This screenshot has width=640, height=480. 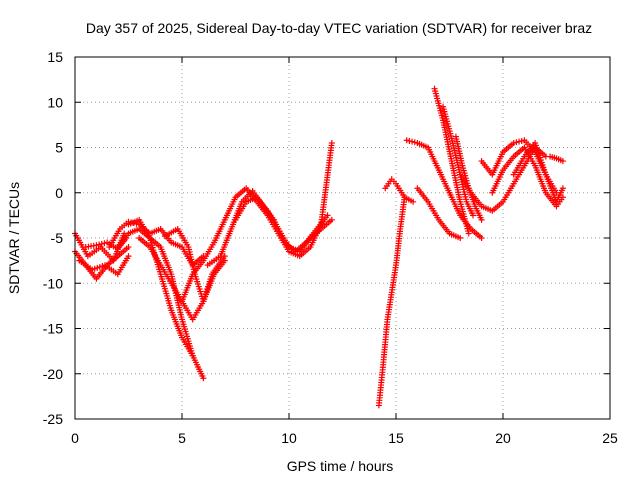 What do you see at coordinates (396, 438) in the screenshot?
I see `x-tick-label: 15` at bounding box center [396, 438].